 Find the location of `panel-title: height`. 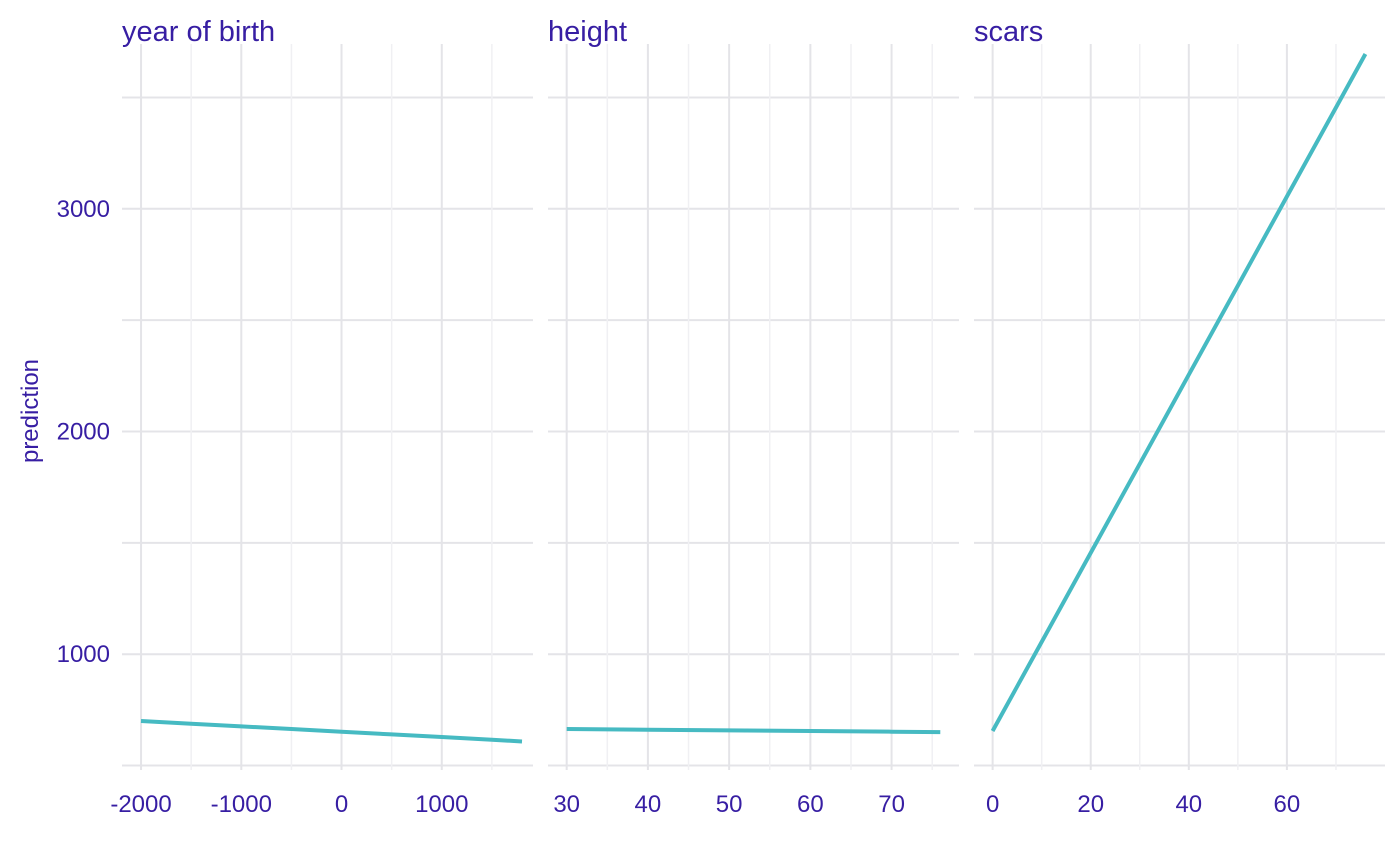

panel-title: height is located at coordinates (587, 32).